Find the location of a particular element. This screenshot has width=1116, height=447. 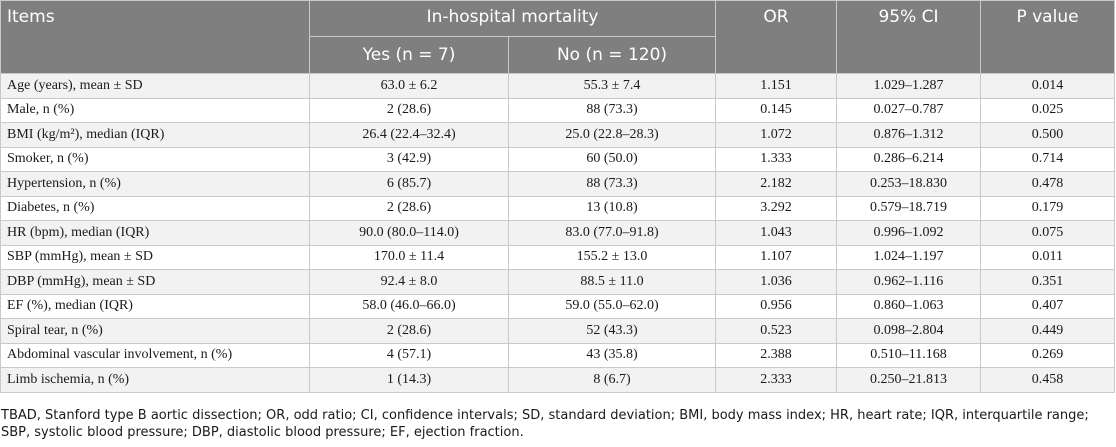

cell-item: Spiral tear, n (%) is located at coordinates (155, 331).